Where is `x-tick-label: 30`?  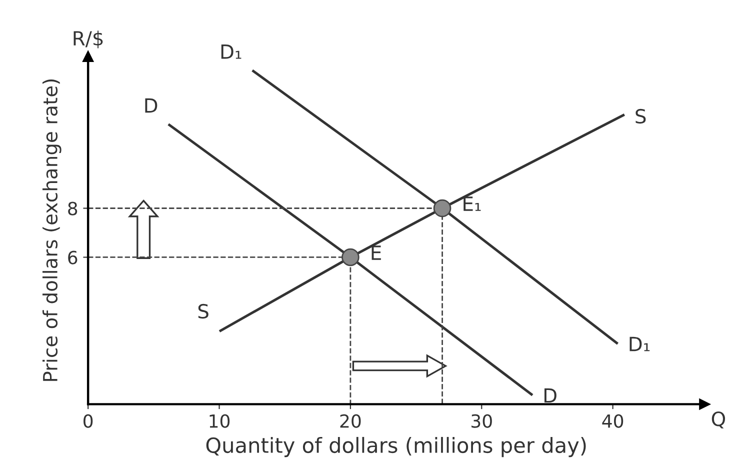 x-tick-label: 30 is located at coordinates (482, 421).